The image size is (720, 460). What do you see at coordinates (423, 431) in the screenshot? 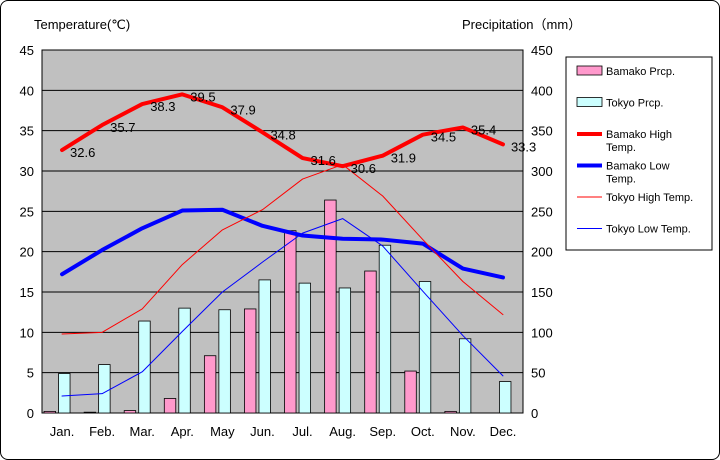
I see `x-tick-label: Oct.` at bounding box center [423, 431].